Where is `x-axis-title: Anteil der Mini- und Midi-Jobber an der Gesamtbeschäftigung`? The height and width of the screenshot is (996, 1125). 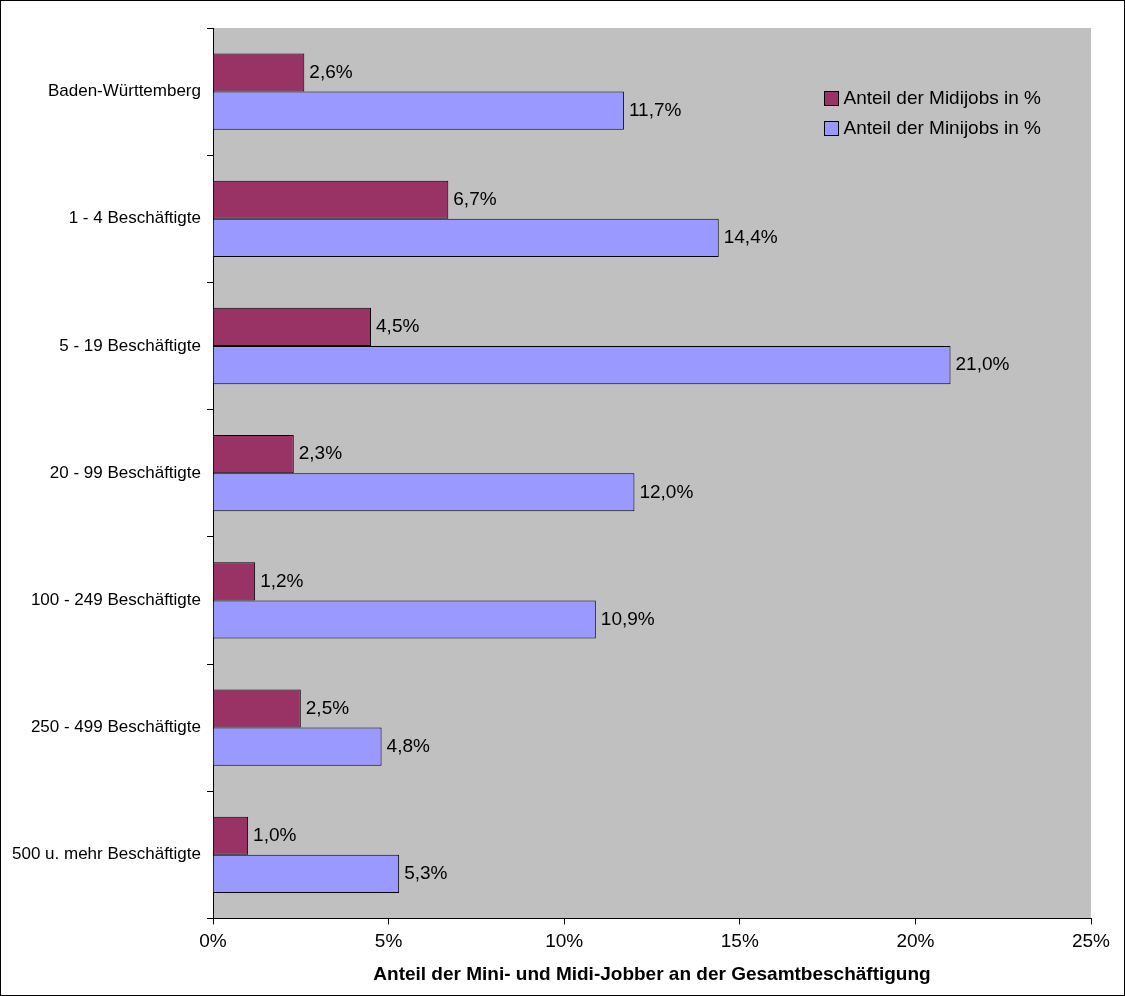
x-axis-title: Anteil der Mini- und Midi-Jobber an der Gesamtbeschäftigung is located at coordinates (652, 973).